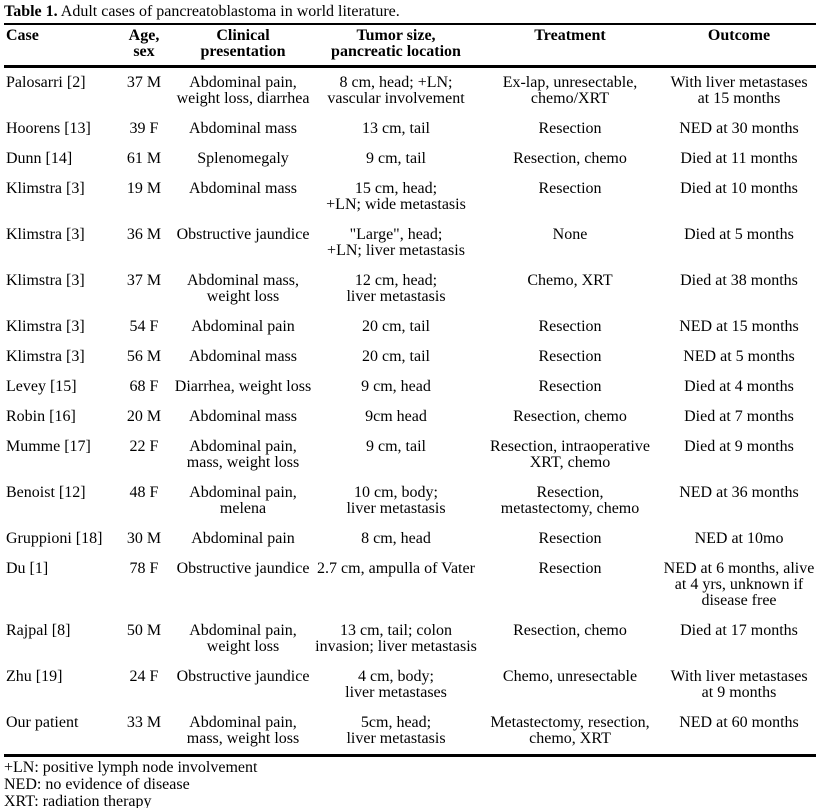  I want to click on cell-outcome: NED at 15 months, so click(739, 326).